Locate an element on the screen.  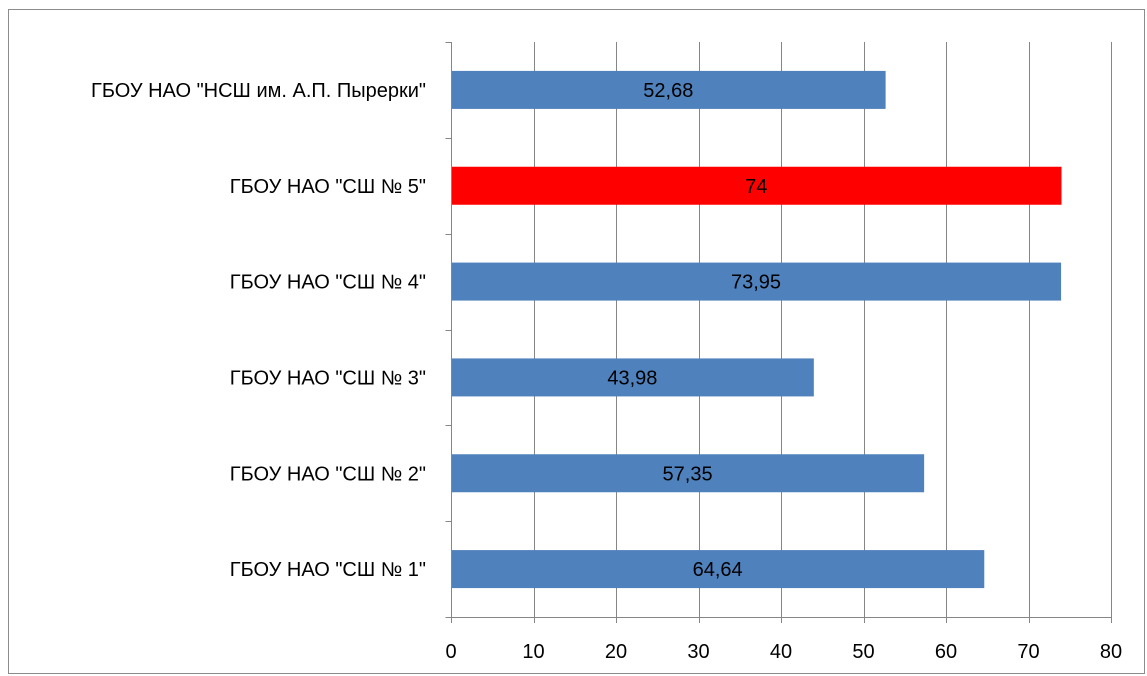
x-tick-label-70: 70 is located at coordinates (1028, 652).